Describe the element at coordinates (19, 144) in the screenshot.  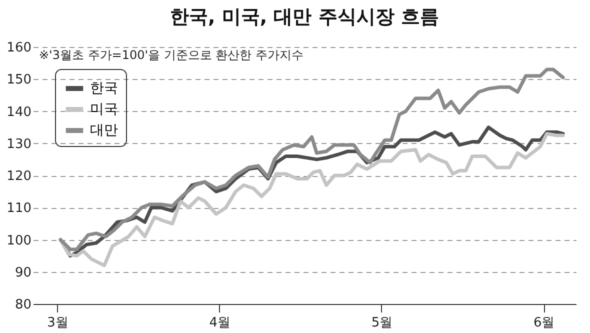
I see `y-tick-label: 130` at that location.